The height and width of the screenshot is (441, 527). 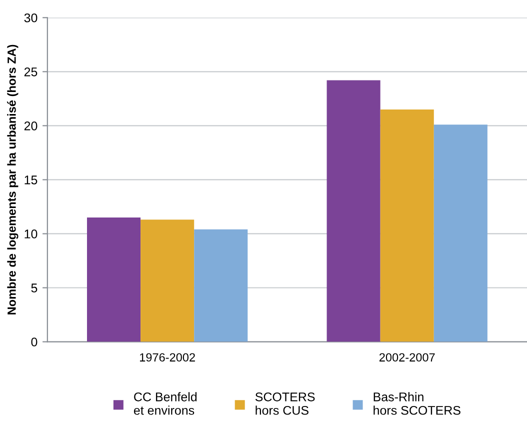 What do you see at coordinates (34, 342) in the screenshot?
I see `y-tick-label: 0` at bounding box center [34, 342].